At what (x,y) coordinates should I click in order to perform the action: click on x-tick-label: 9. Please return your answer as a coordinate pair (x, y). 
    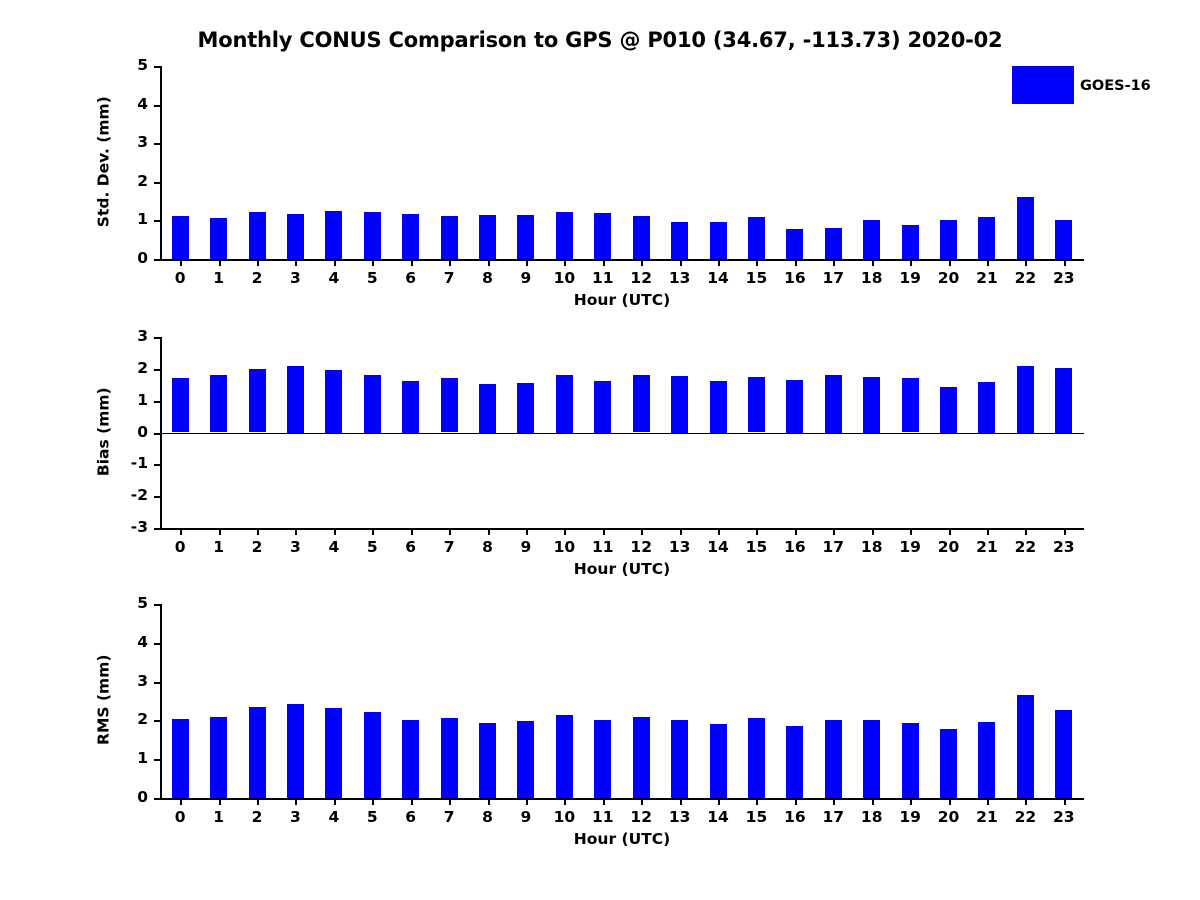
    Looking at the image, I should click on (526, 278).